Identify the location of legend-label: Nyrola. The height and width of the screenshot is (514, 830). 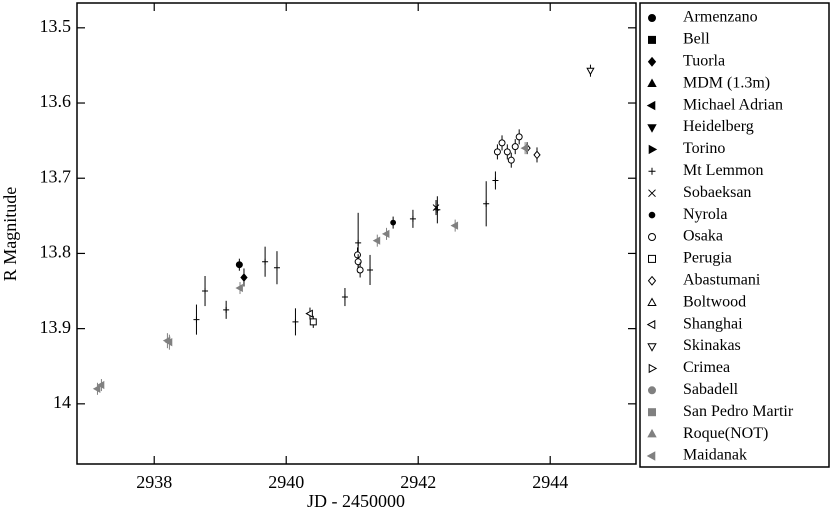
(705, 214).